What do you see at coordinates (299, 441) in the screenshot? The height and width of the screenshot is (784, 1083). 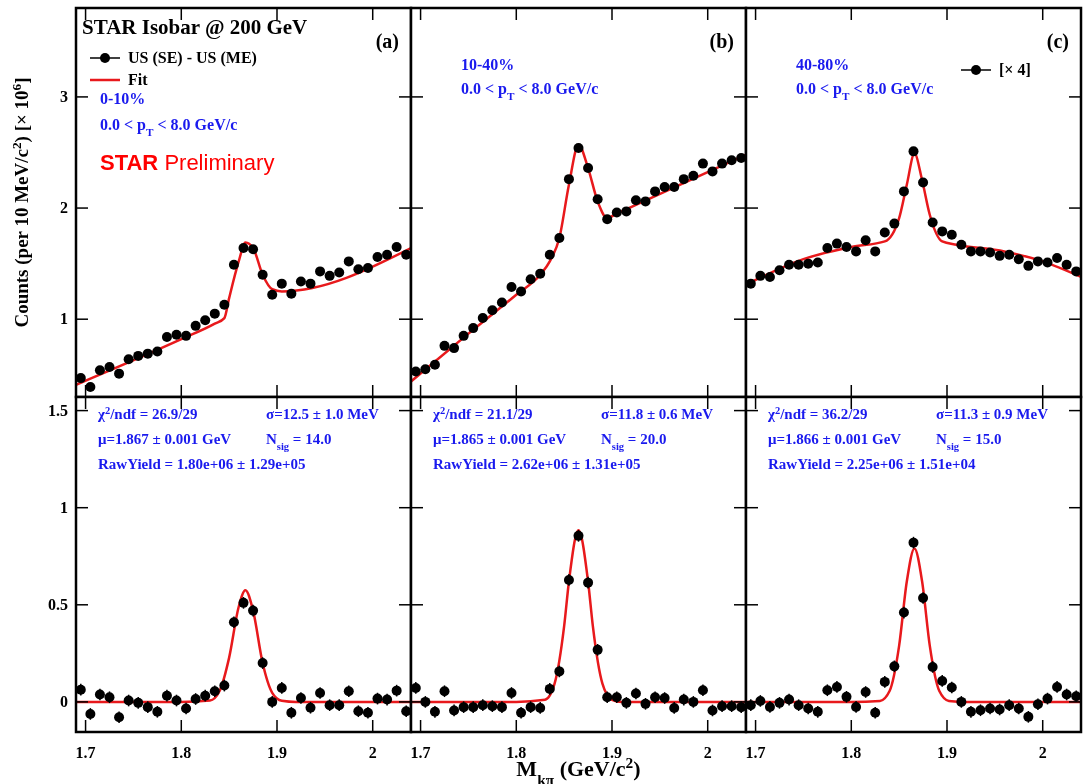 I see `annotation: N$_{sig}$ = 14.0` at bounding box center [299, 441].